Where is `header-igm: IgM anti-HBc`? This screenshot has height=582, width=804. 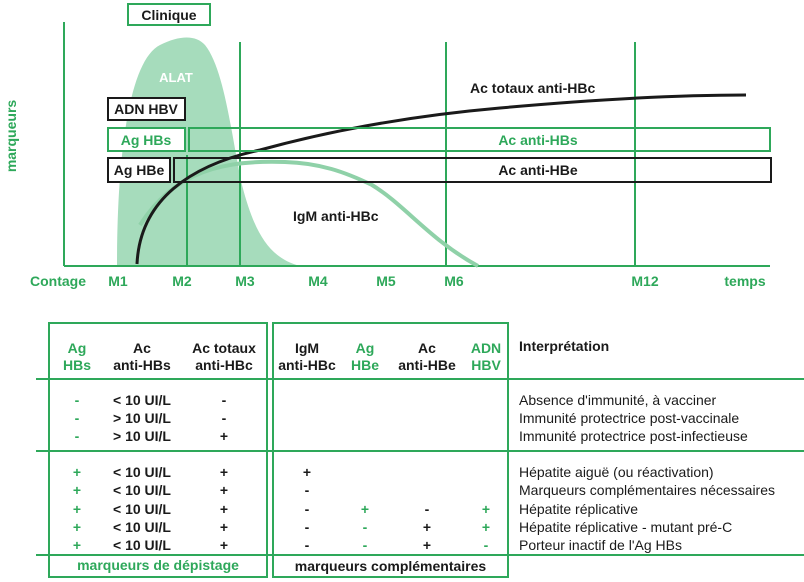
header-igm: IgM anti-HBc is located at coordinates (307, 357).